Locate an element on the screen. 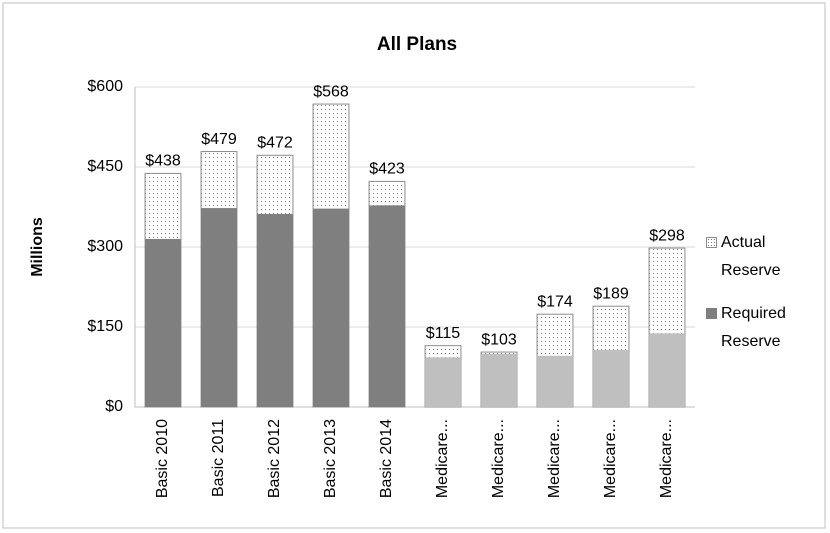 Image resolution: width=830 pixels, height=533 pixels. data-label: $423 is located at coordinates (387, 169).